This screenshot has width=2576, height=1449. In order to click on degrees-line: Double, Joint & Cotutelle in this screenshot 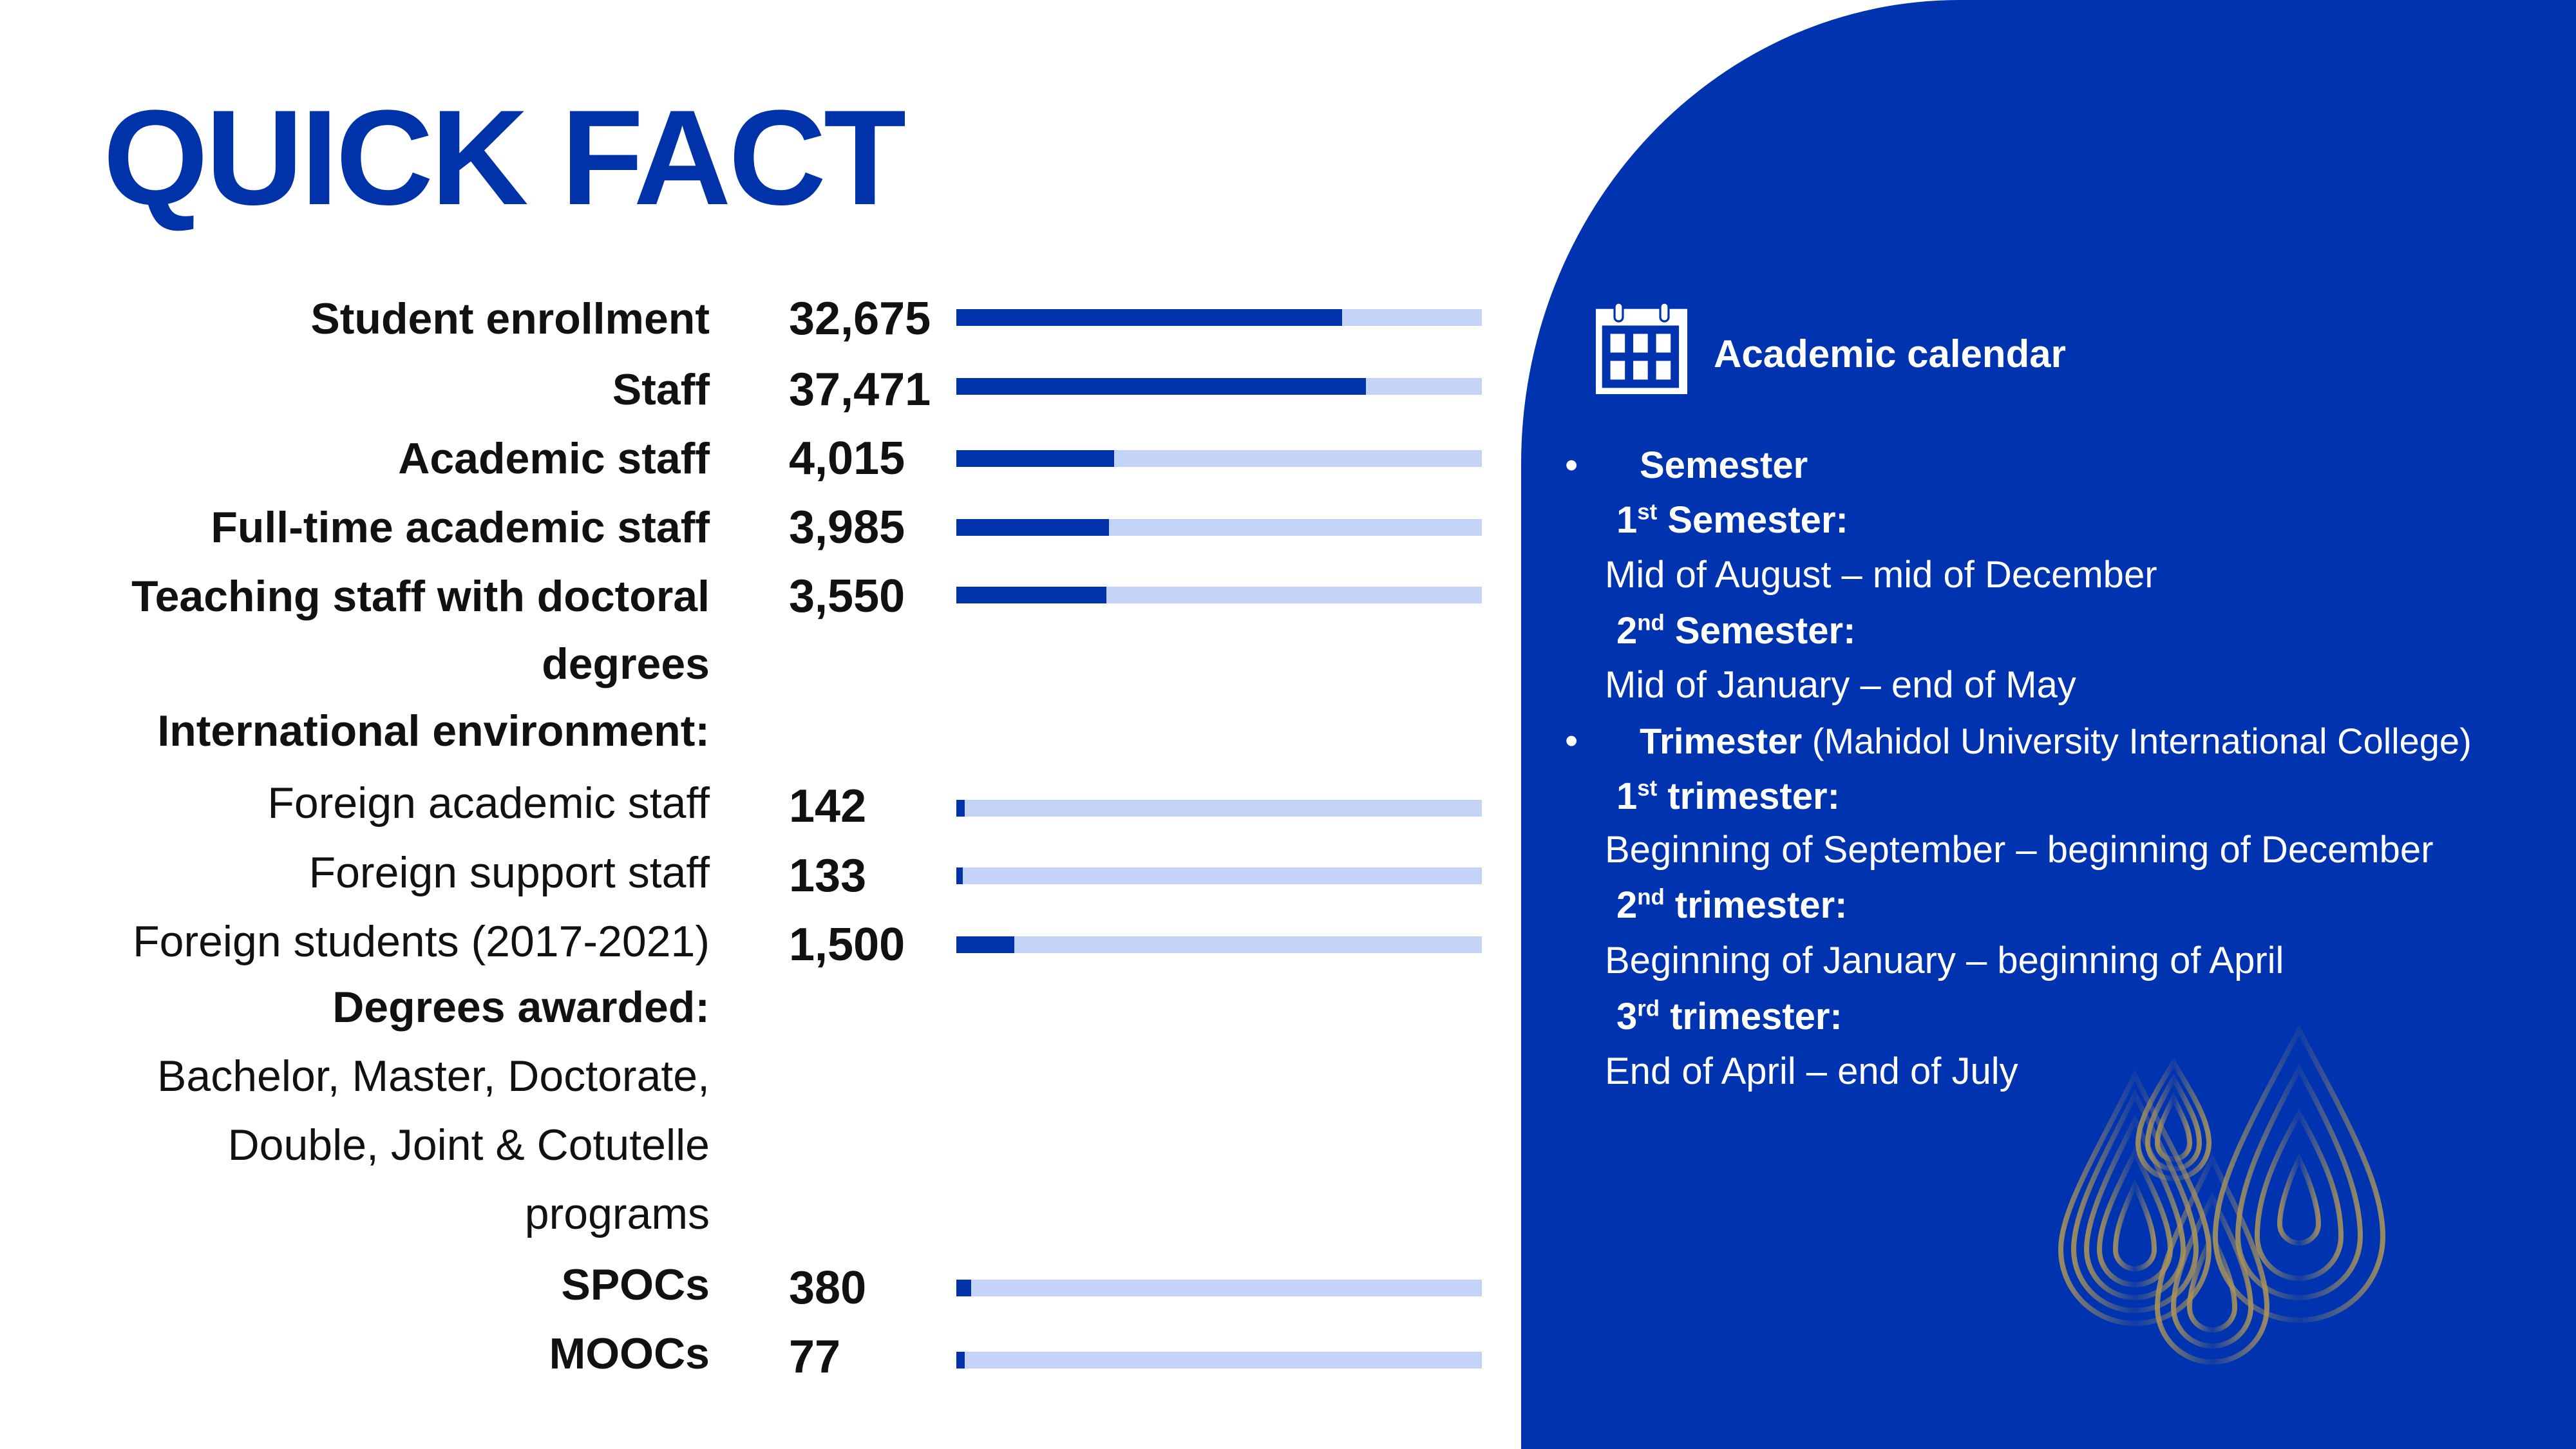, I will do `click(468, 1145)`.